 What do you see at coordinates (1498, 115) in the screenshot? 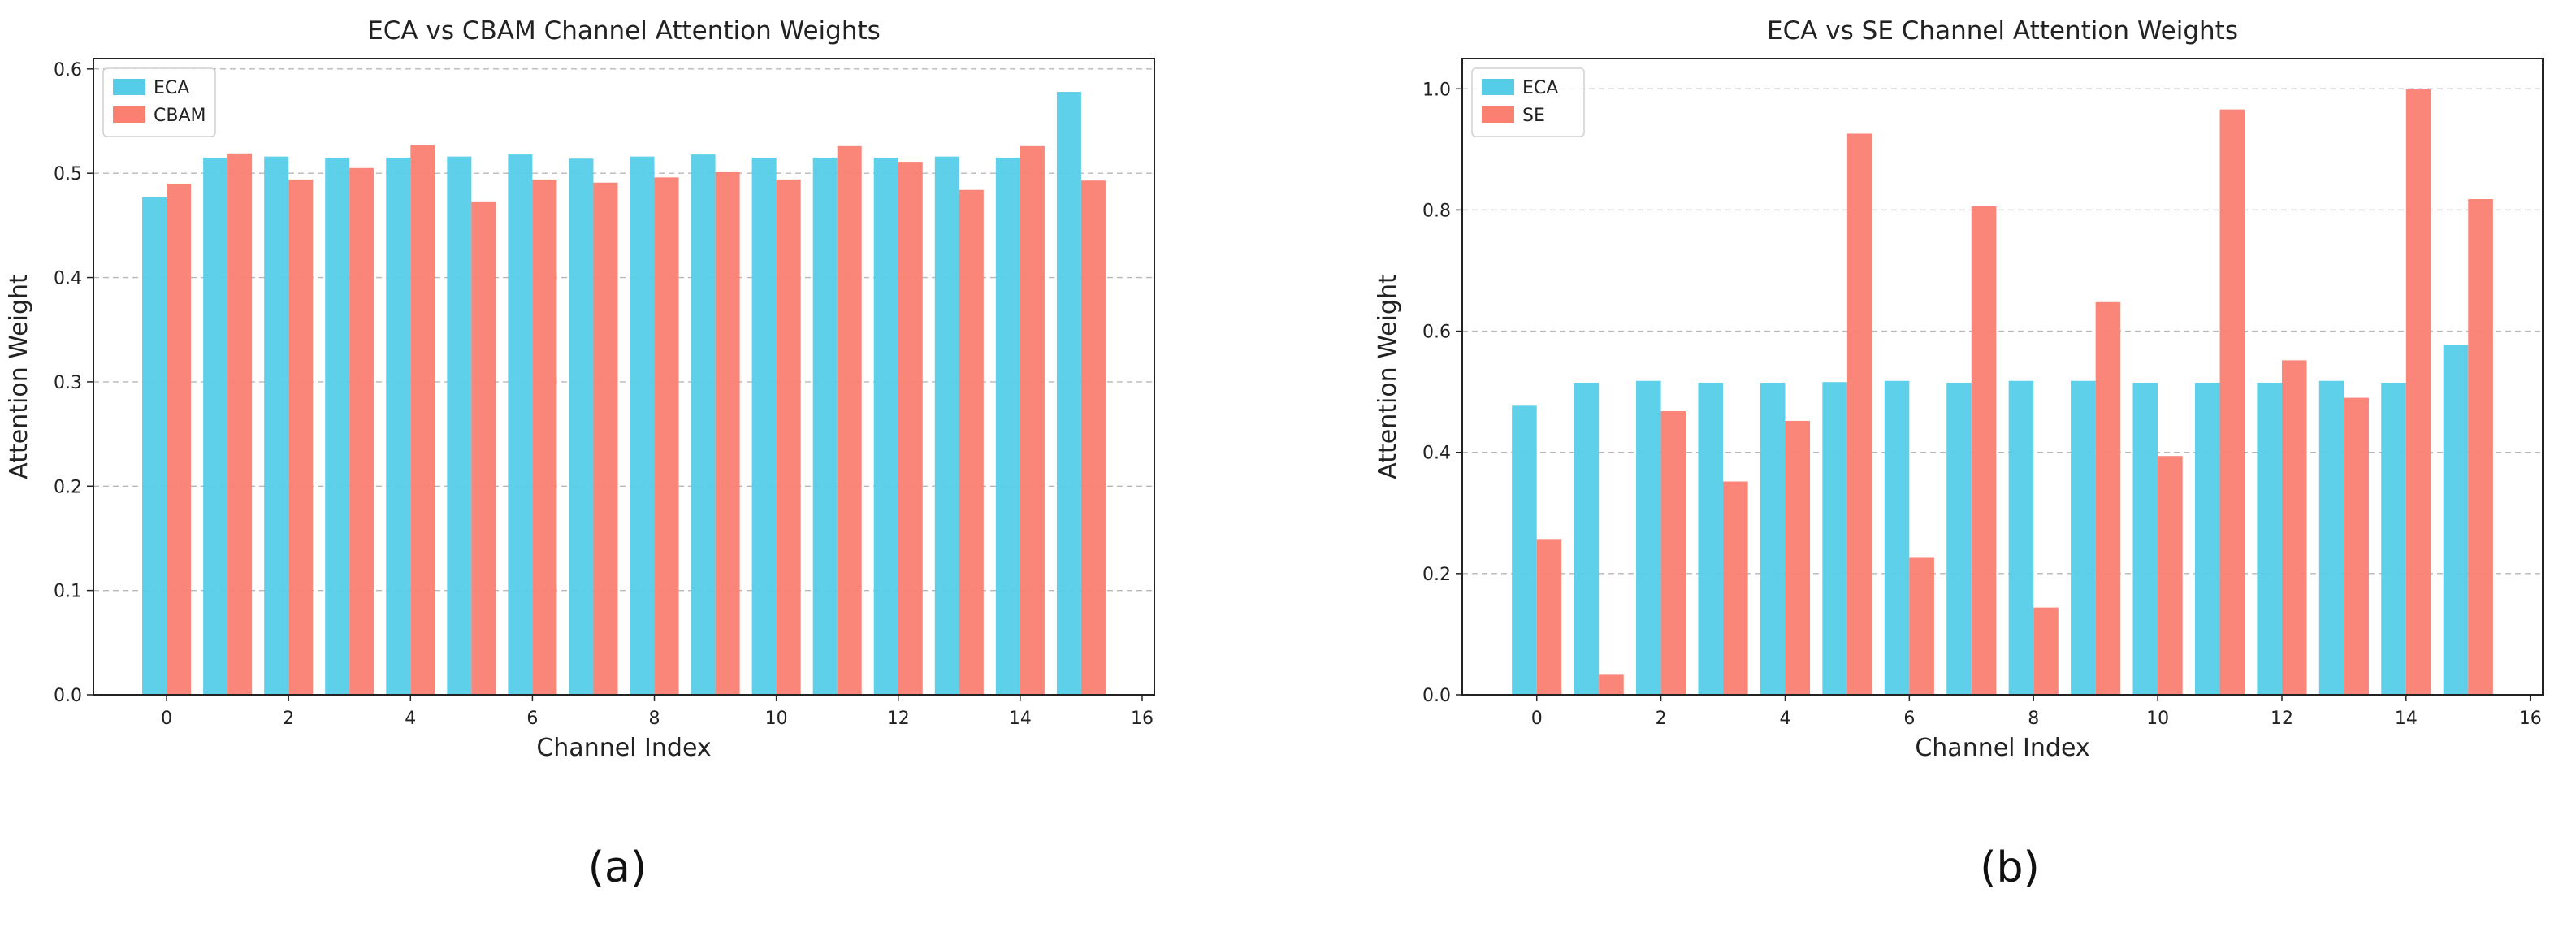
I see `legend-swatch-se` at bounding box center [1498, 115].